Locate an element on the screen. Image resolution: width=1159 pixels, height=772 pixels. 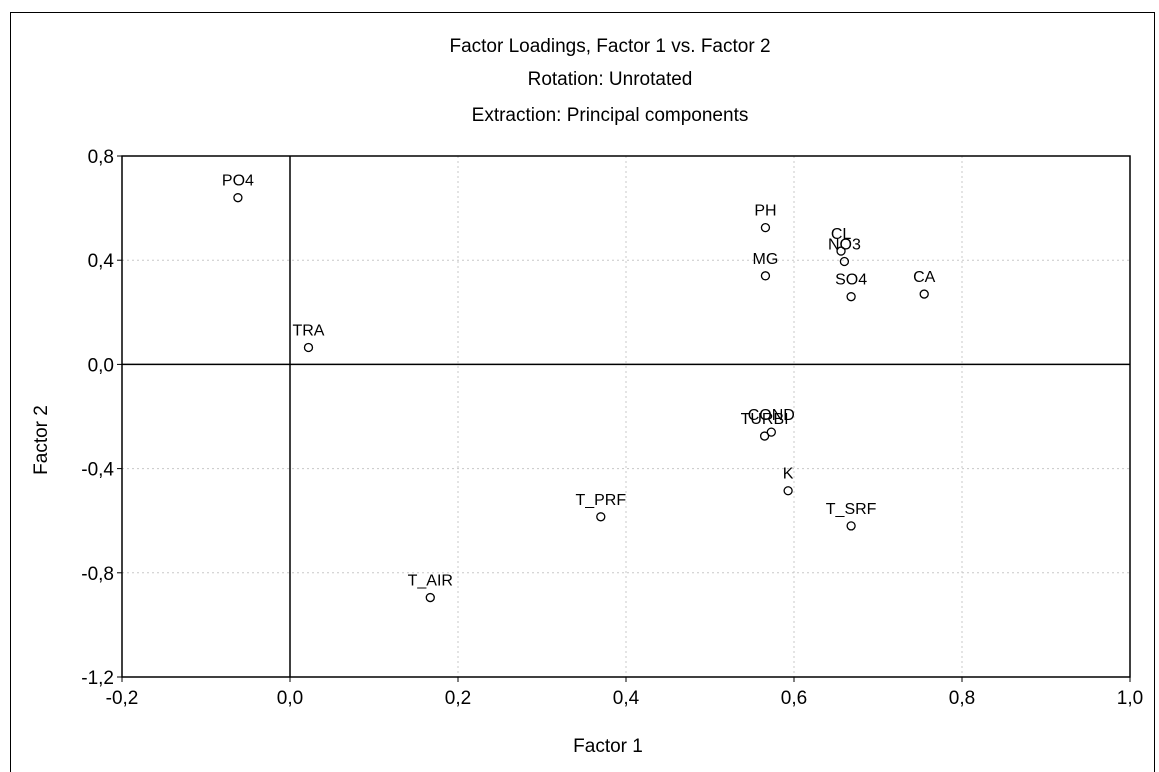
y-axis-ticks: 0,8 0,4 0,0 -0,4 -0,8 -1,2 is located at coordinates (101, 418).